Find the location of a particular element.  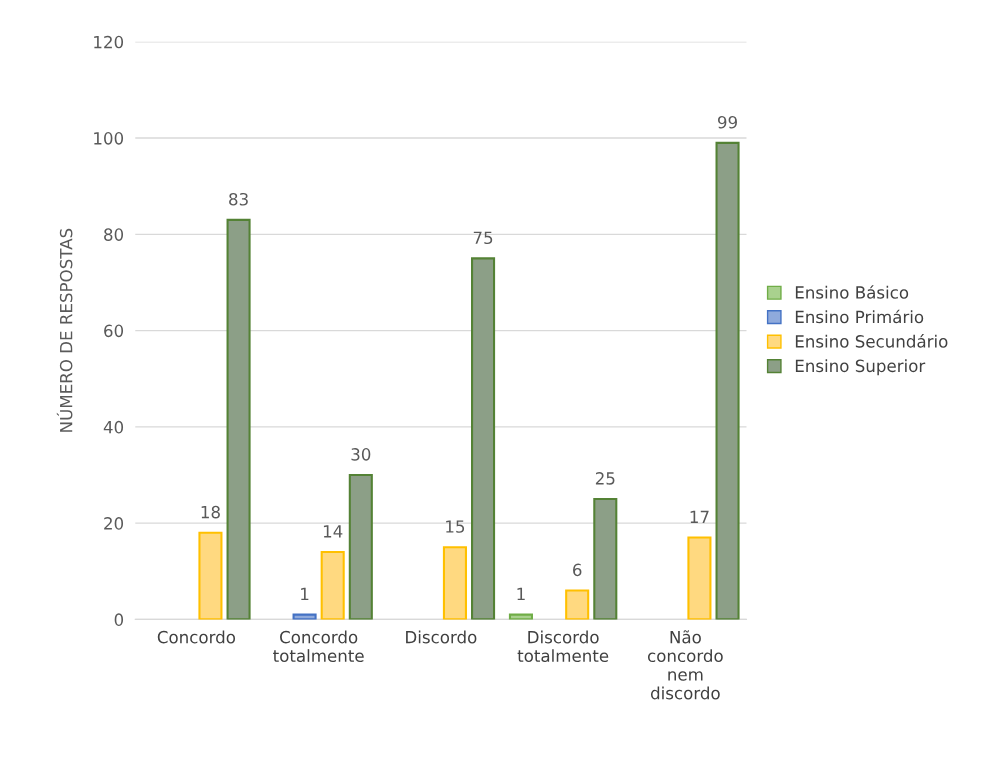

x-tick-label: Discordo is located at coordinates (441, 637).